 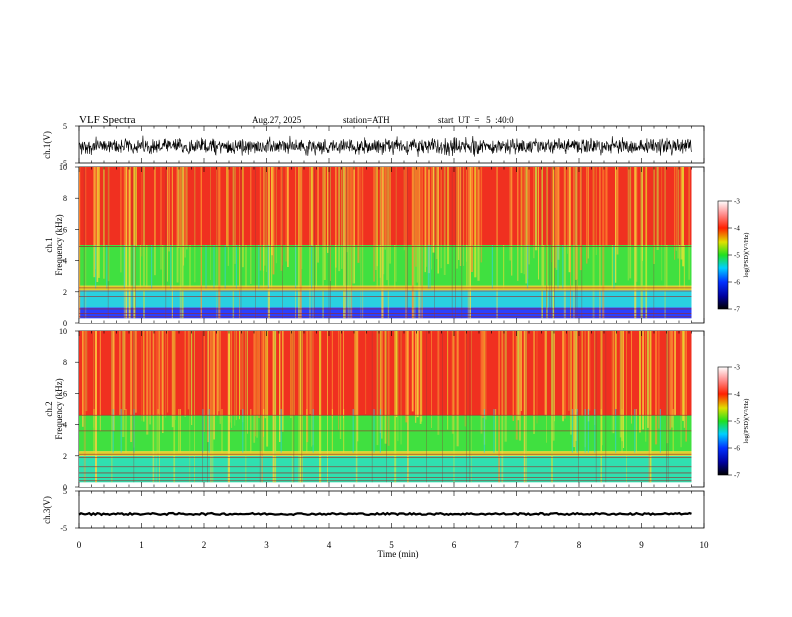 I want to click on date-label: Aug.27, 2025, so click(x=277, y=120).